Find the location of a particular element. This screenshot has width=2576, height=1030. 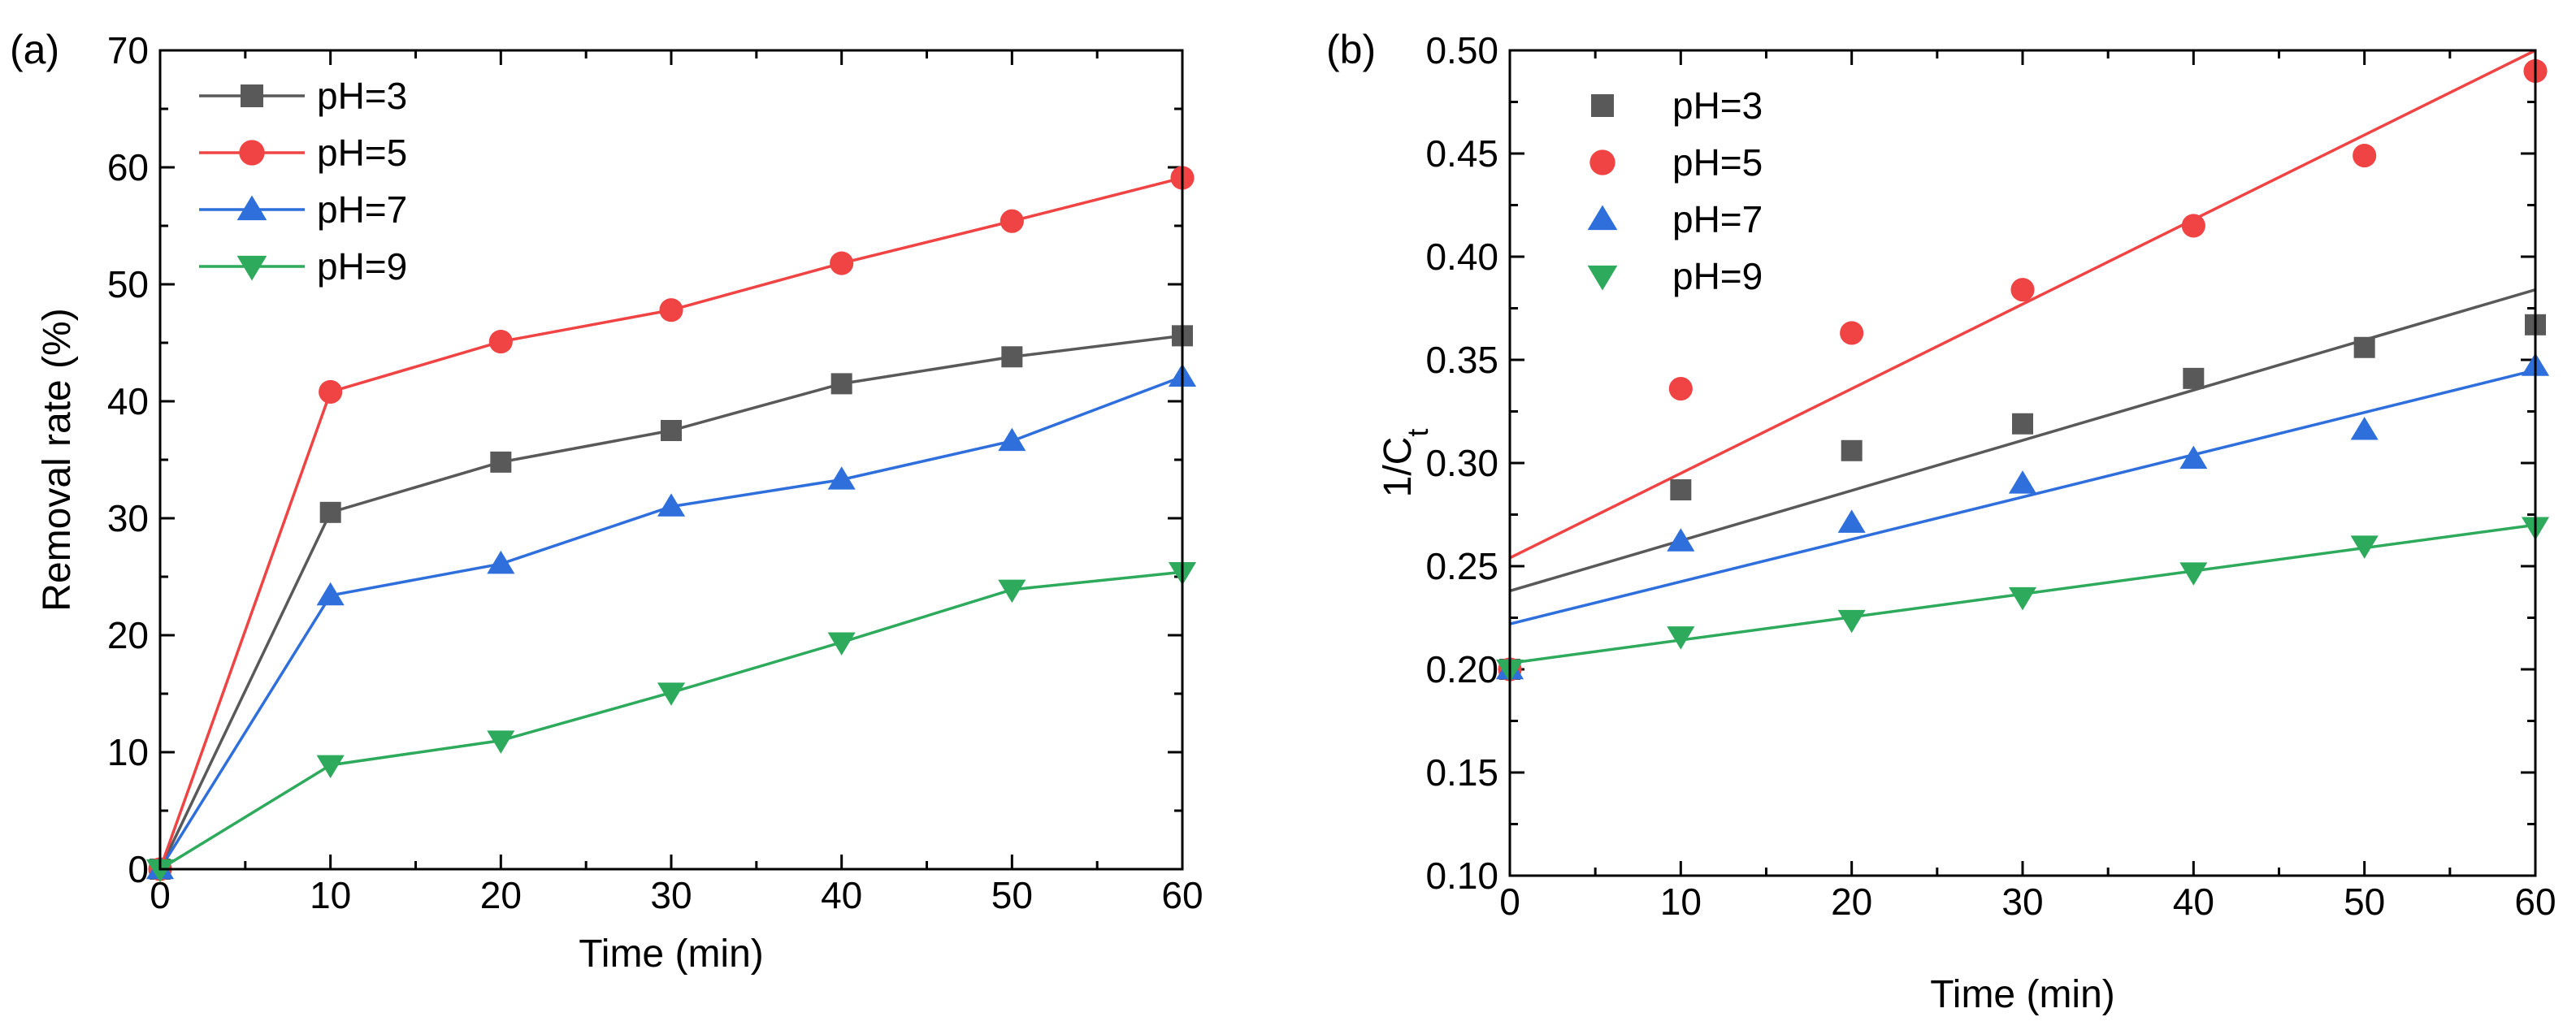

panel-b-y-tick-label: 0.30 is located at coordinates (1461, 463).